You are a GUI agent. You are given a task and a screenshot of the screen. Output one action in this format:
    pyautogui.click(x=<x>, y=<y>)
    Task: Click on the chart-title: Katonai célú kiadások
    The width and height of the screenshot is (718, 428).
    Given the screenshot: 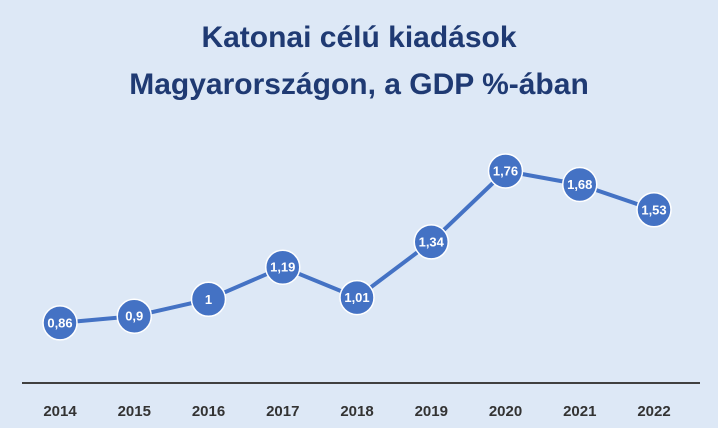 What is the action you would take?
    pyautogui.click(x=358, y=37)
    